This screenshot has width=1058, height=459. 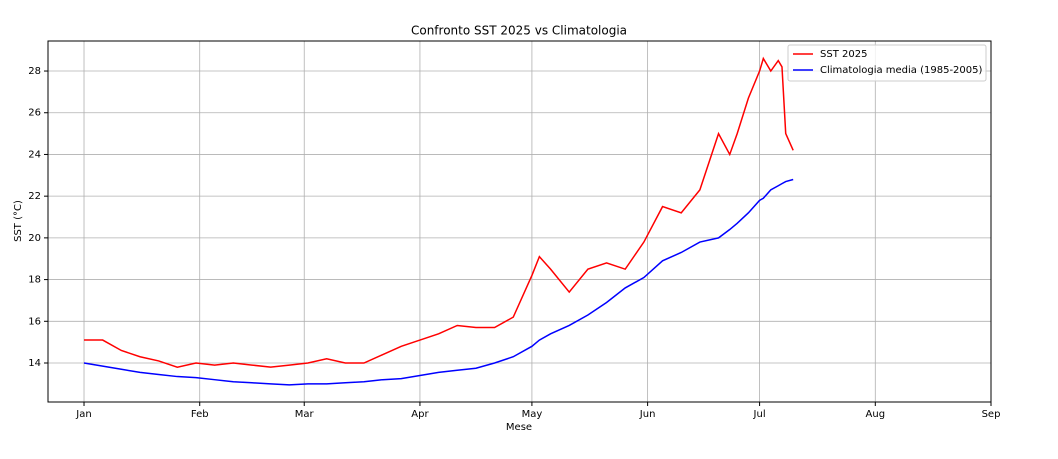 What do you see at coordinates (759, 414) in the screenshot?
I see `x-tick-label: Jul` at bounding box center [759, 414].